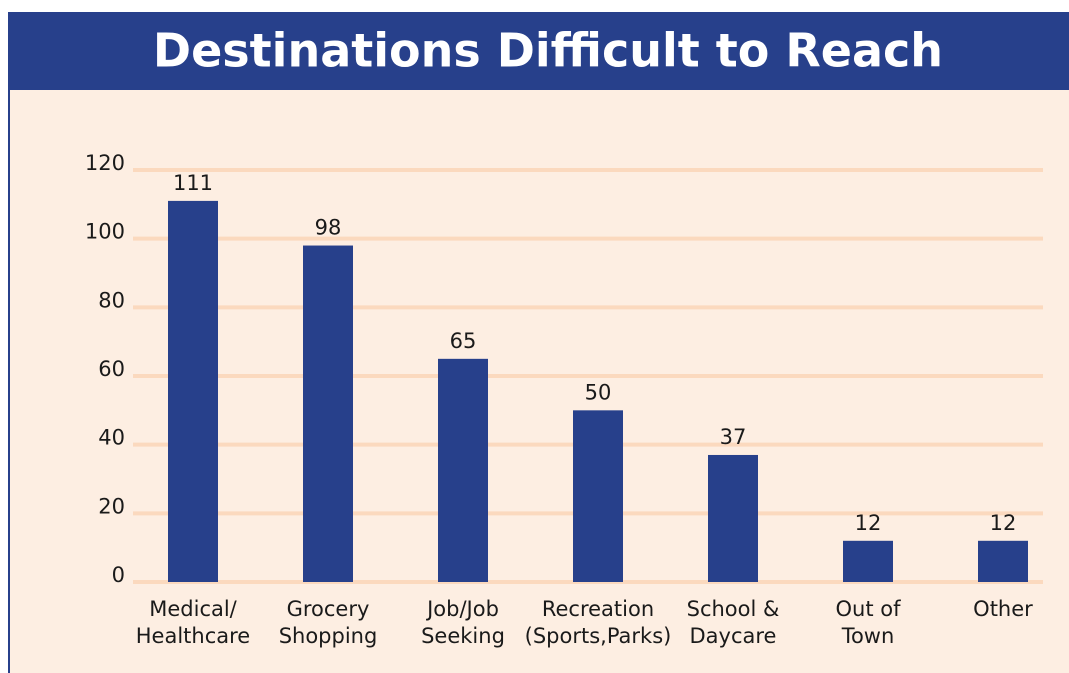 Image resolution: width=1069 pixels, height=673 pixels. Describe the element at coordinates (598, 392) in the screenshot. I see `value-label: 50` at that location.